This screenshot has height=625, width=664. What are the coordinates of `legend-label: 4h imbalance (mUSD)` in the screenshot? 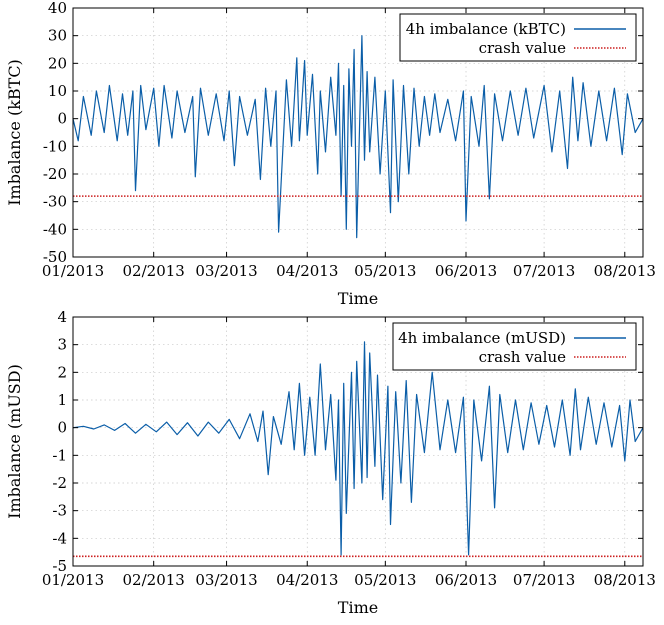 It's located at (482, 338).